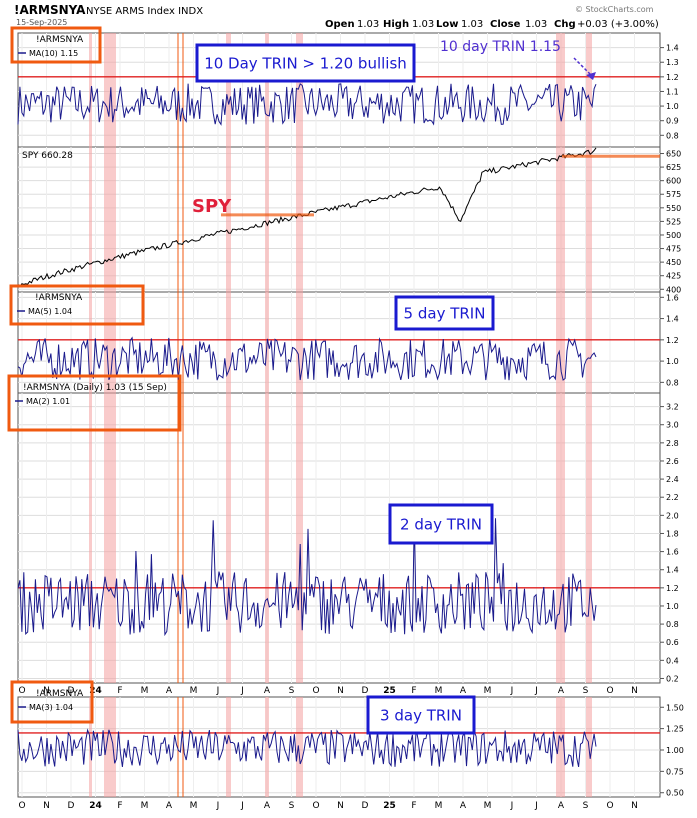 The width and height of the screenshot is (697, 818). What do you see at coordinates (445, 313) in the screenshot?
I see `callout-text: 5 day TRIN` at bounding box center [445, 313].